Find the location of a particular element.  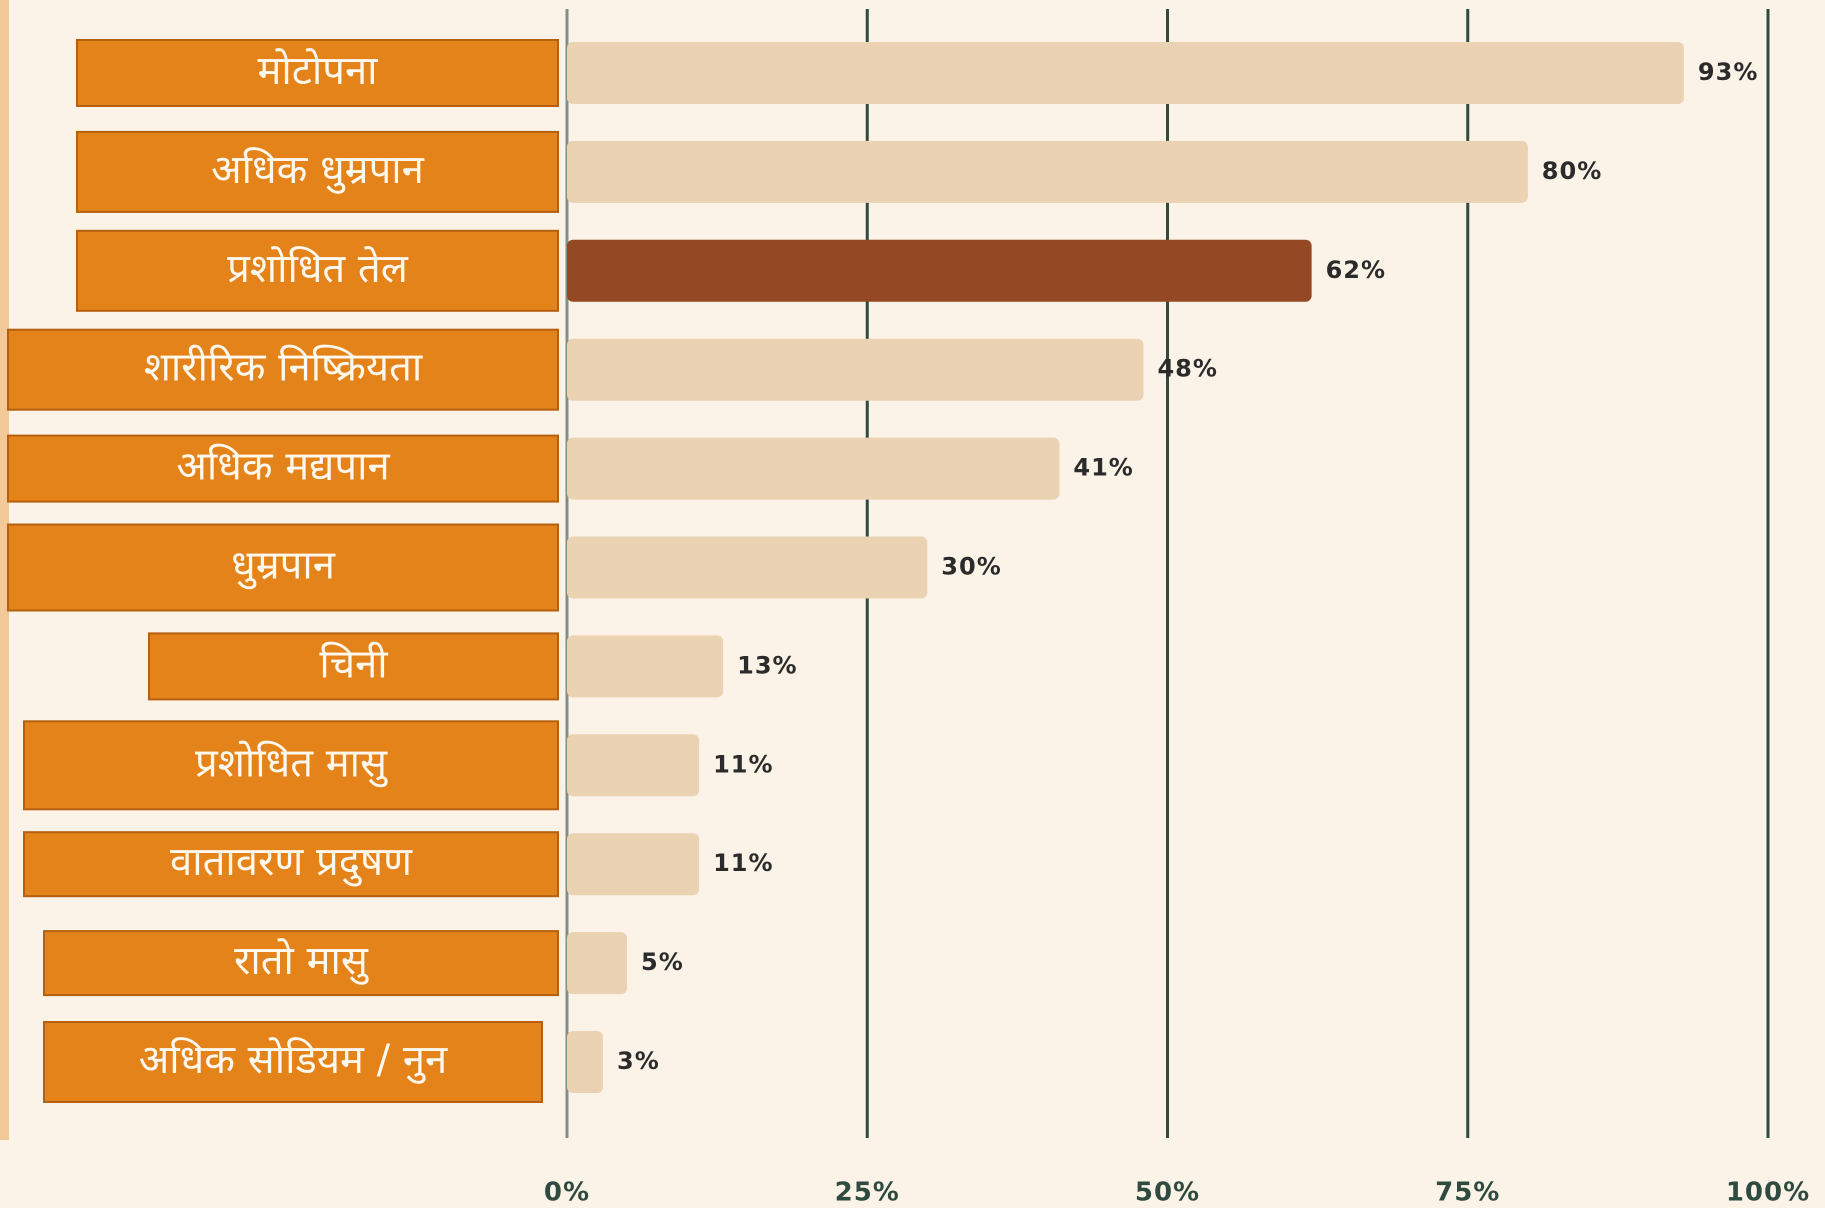

x-tick-label: 0% is located at coordinates (567, 1193).